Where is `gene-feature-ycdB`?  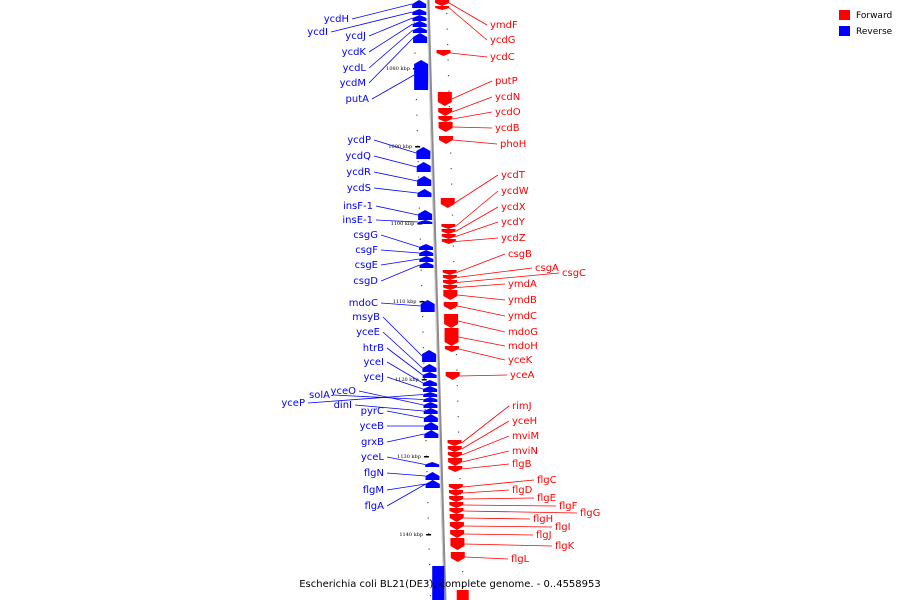
gene-feature-ycdB is located at coordinates (445, 127).